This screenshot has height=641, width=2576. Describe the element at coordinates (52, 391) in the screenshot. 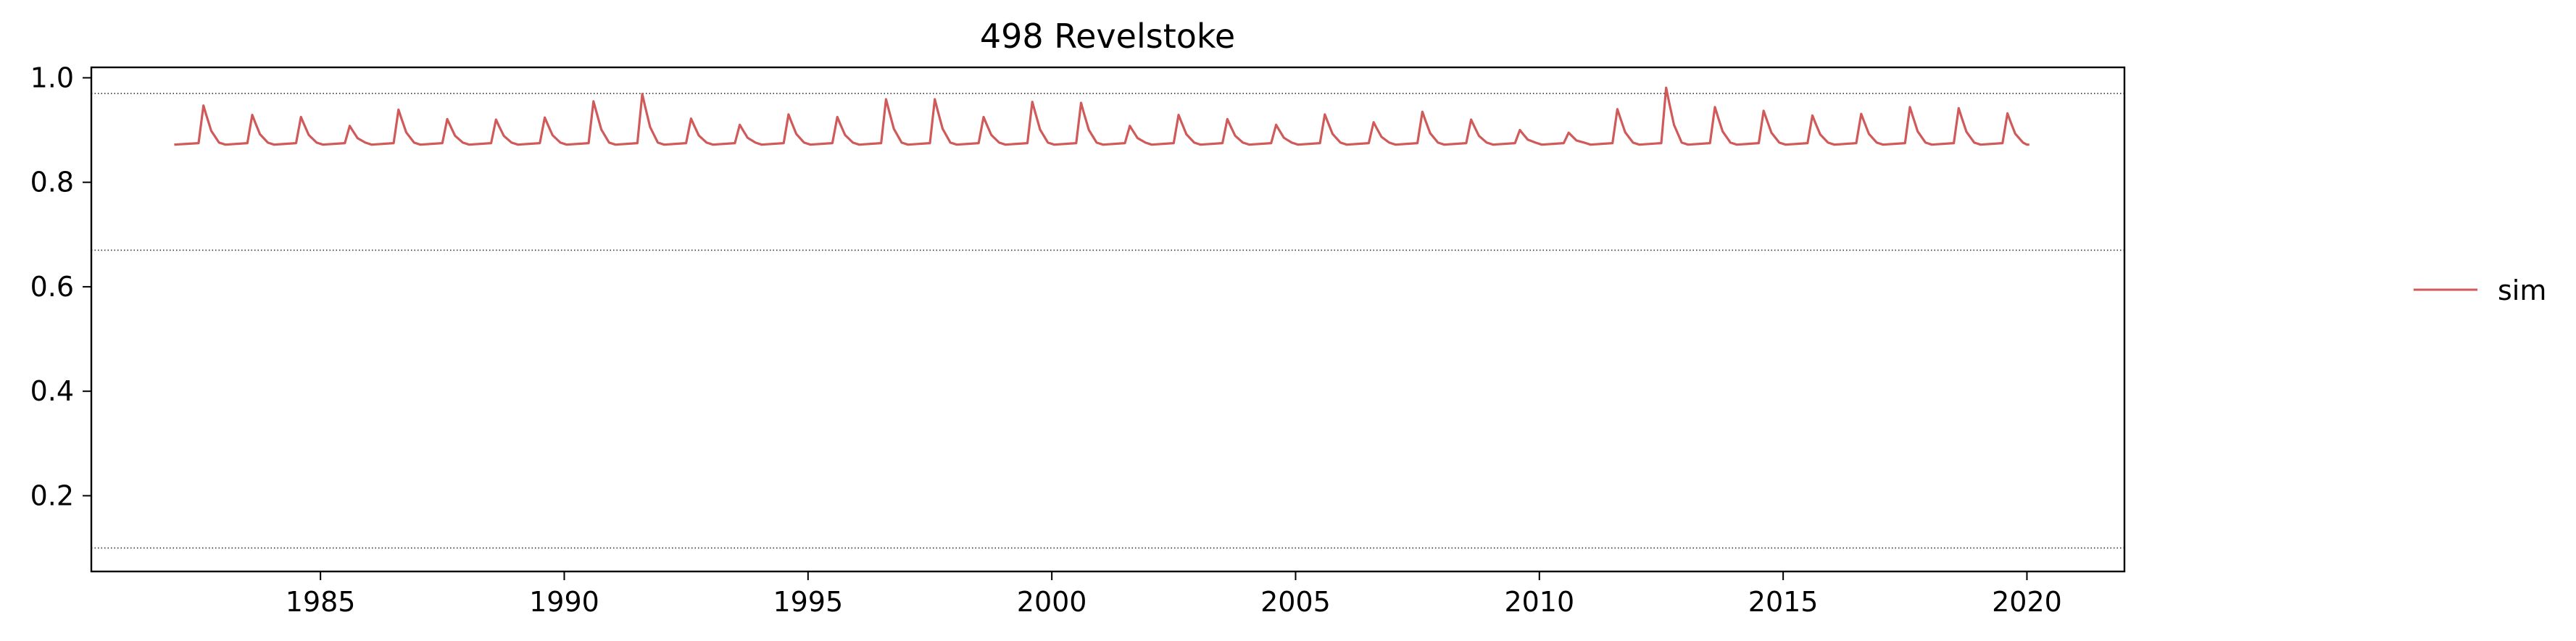

I see `y-tick-label: 0.4` at that location.